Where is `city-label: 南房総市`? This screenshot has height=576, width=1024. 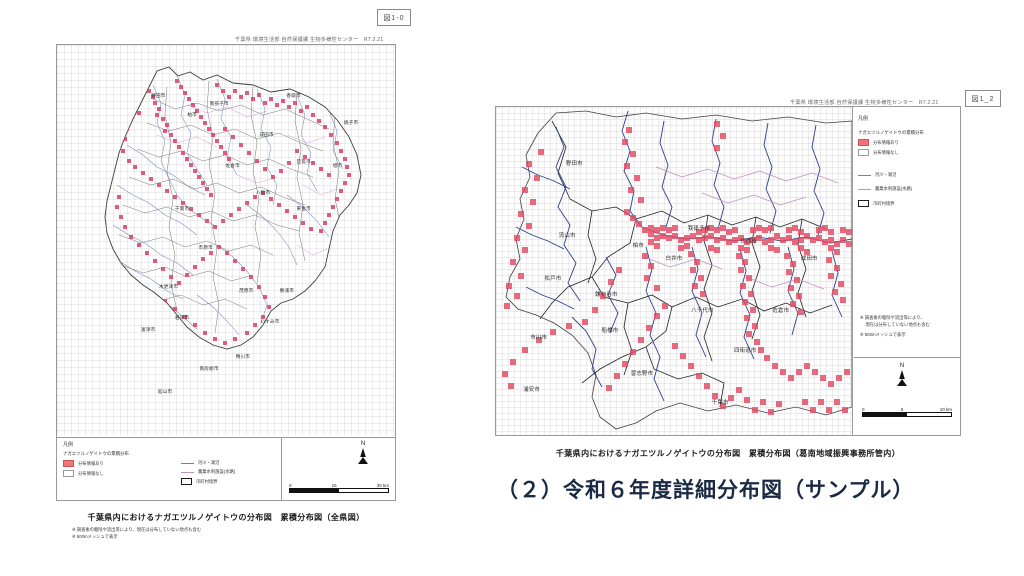
city-label: 南房総市 is located at coordinates (209, 368).